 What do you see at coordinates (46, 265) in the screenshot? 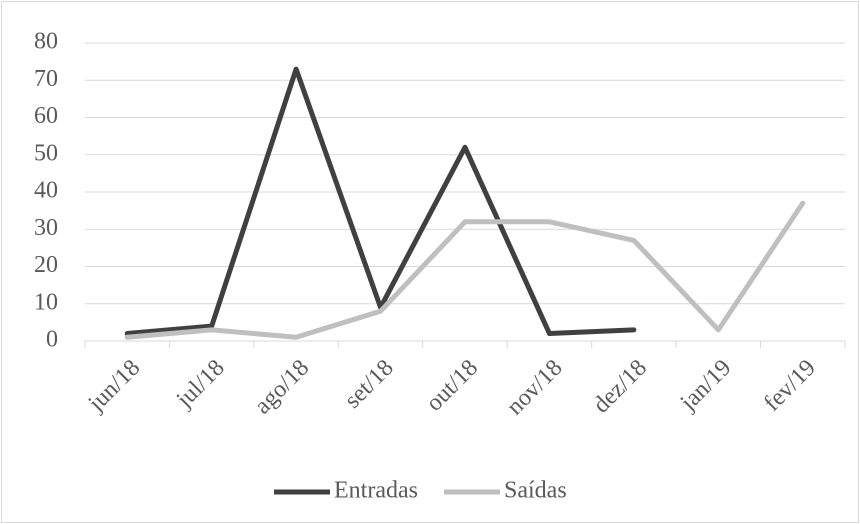
I see `y-tick-label: 20` at bounding box center [46, 265].